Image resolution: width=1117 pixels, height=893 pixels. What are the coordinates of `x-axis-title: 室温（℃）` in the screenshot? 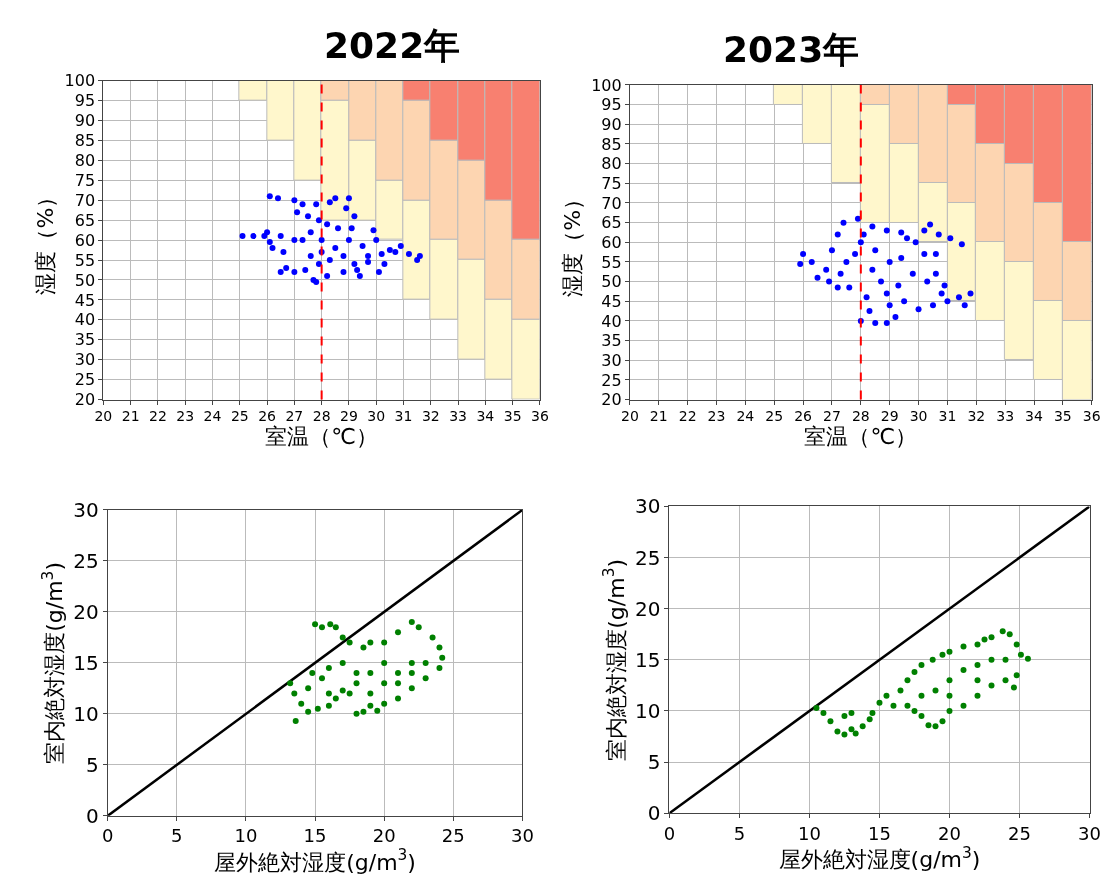 It's located at (321, 437).